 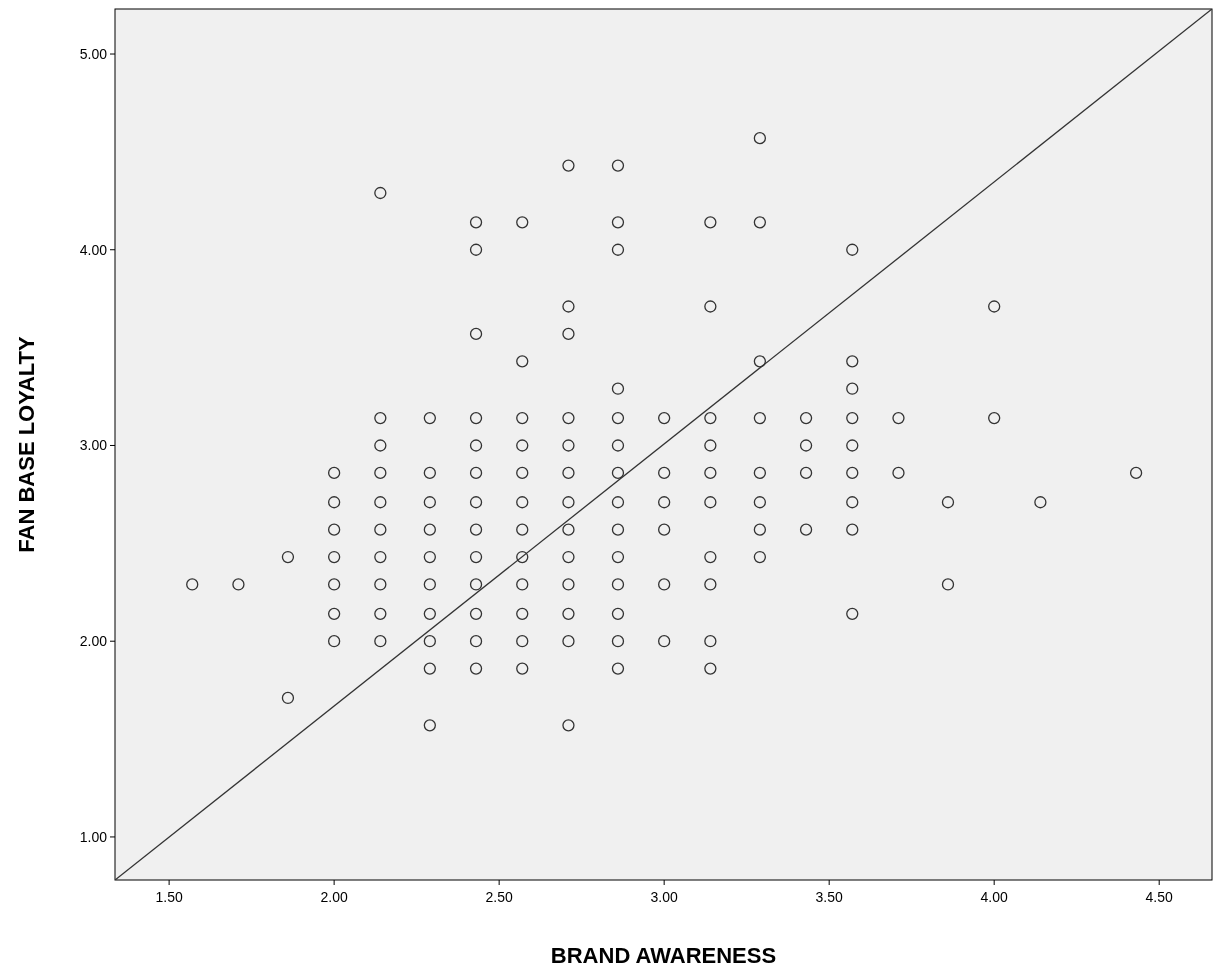 I want to click on x-tick-label: 1.50, so click(x=169, y=897).